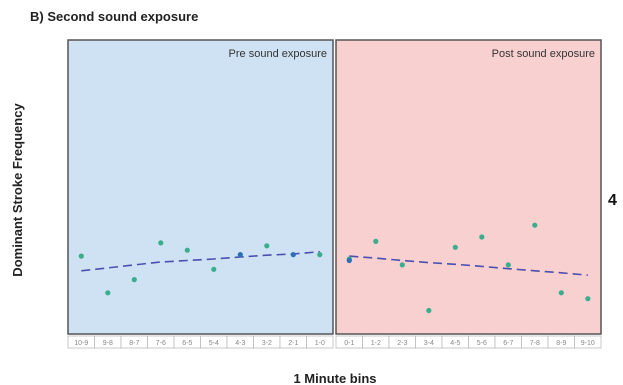 This screenshot has height=385, width=623. I want to click on x-tick-label: 1-2, so click(376, 343).